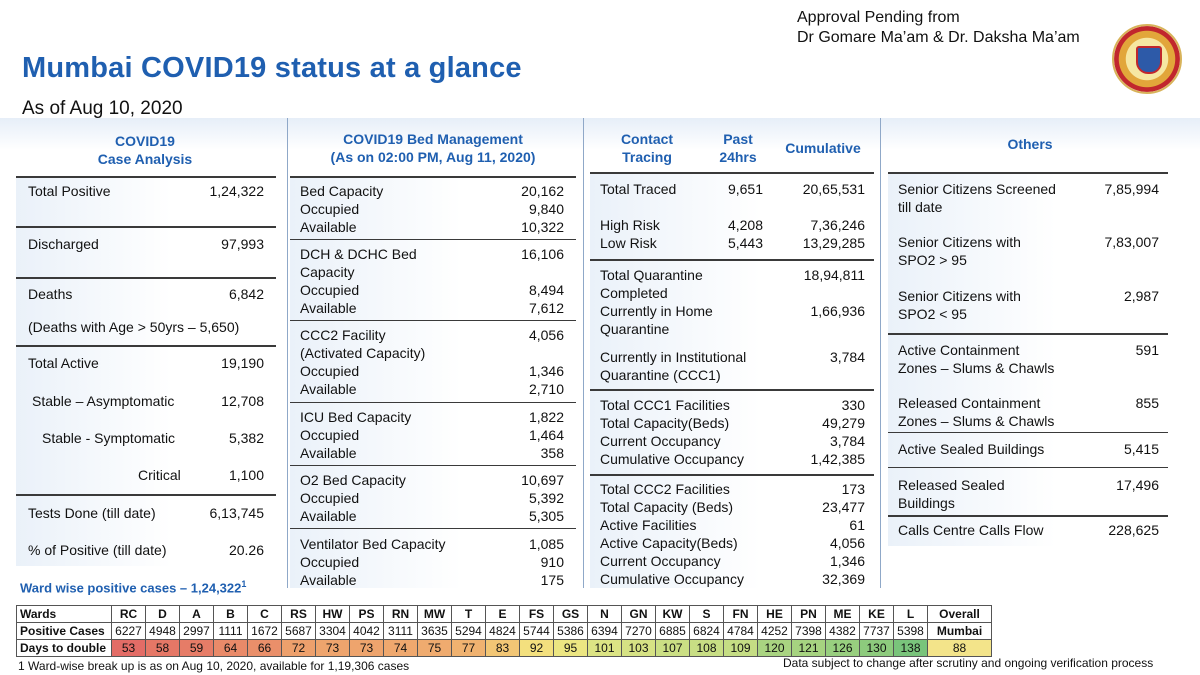  Describe the element at coordinates (876, 614) in the screenshot. I see `ward-name-cell: KE` at that location.